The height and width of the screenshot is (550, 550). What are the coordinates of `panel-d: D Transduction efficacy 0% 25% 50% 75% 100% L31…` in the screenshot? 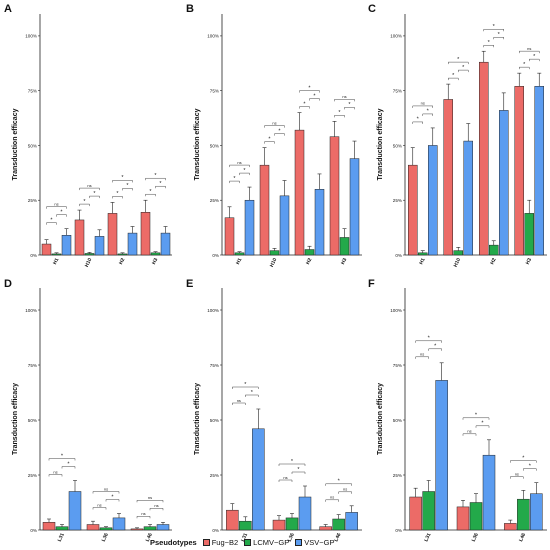 It's located at (88, 410).